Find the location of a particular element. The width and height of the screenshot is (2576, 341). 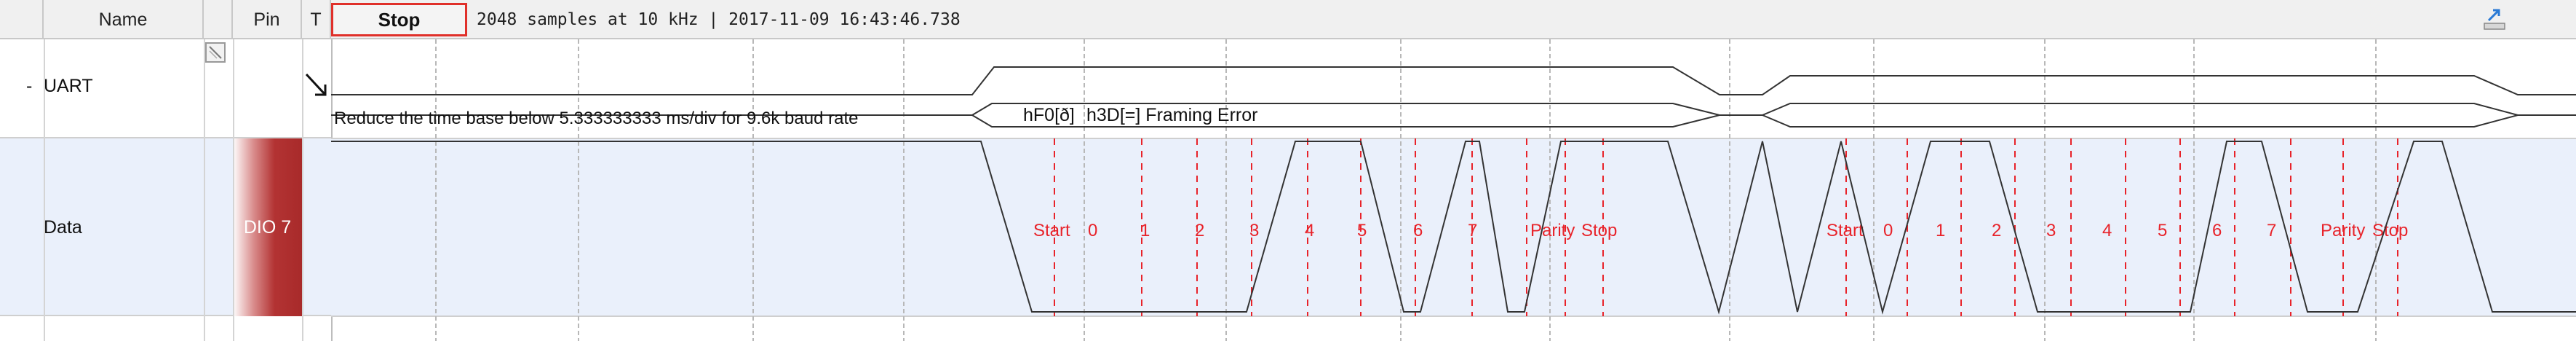

column-header-name: Name is located at coordinates (124, 19).